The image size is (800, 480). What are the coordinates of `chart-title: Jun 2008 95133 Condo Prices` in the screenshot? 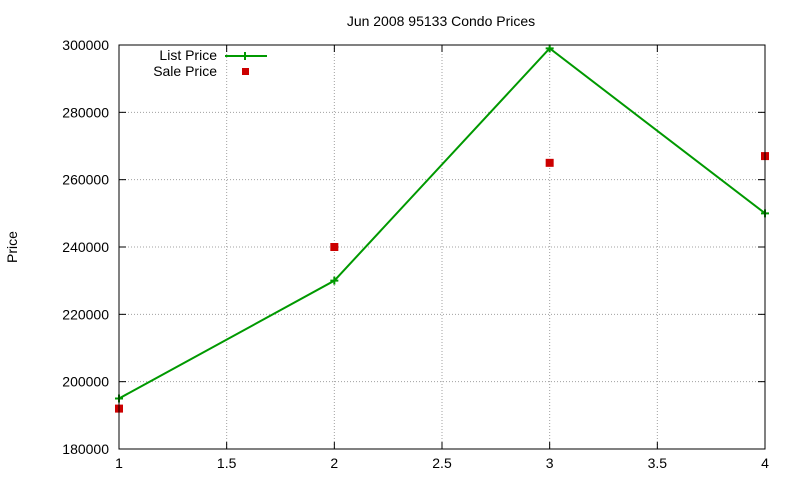 It's located at (441, 21).